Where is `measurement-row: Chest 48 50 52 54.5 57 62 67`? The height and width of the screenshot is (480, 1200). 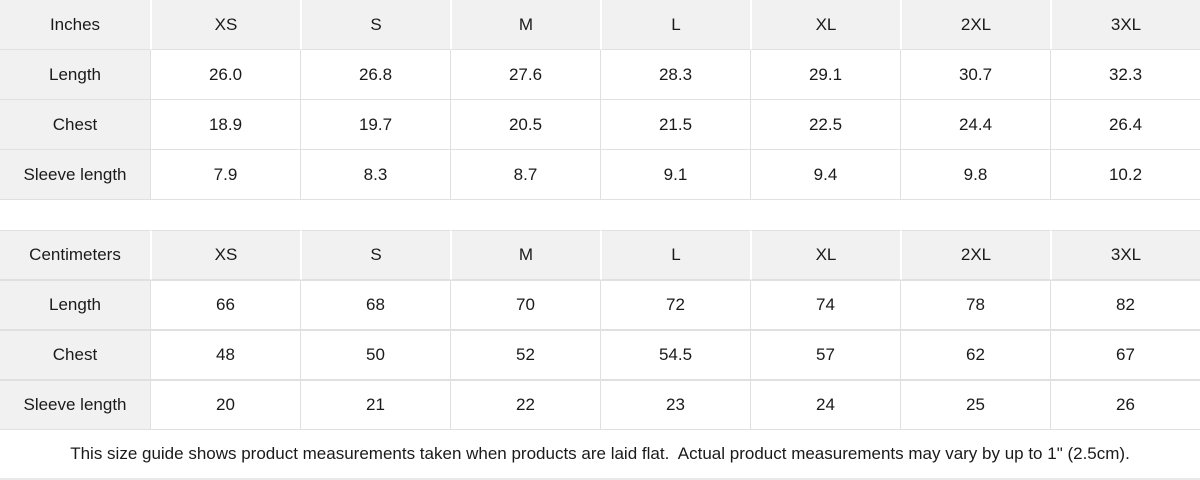
measurement-row: Chest 48 50 52 54.5 57 62 67 is located at coordinates (600, 355).